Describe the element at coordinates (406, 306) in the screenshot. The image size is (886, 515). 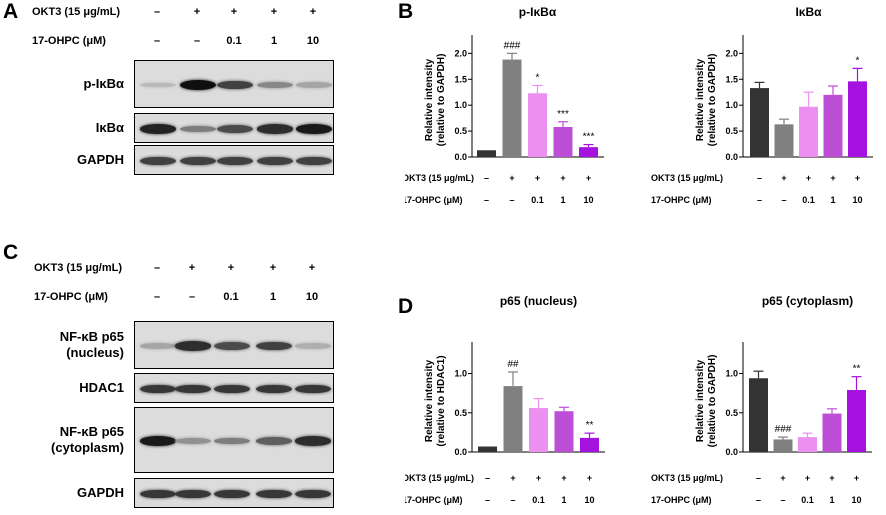
I see `panel-label-d: D` at that location.